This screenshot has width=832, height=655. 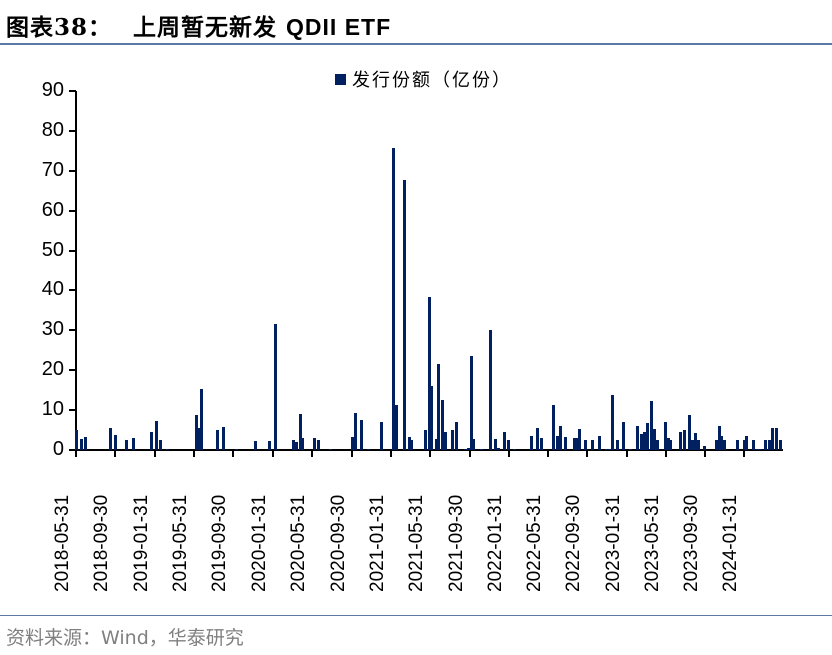 I want to click on x-tick-label-text: 2023-05-31, so click(x=652, y=543).